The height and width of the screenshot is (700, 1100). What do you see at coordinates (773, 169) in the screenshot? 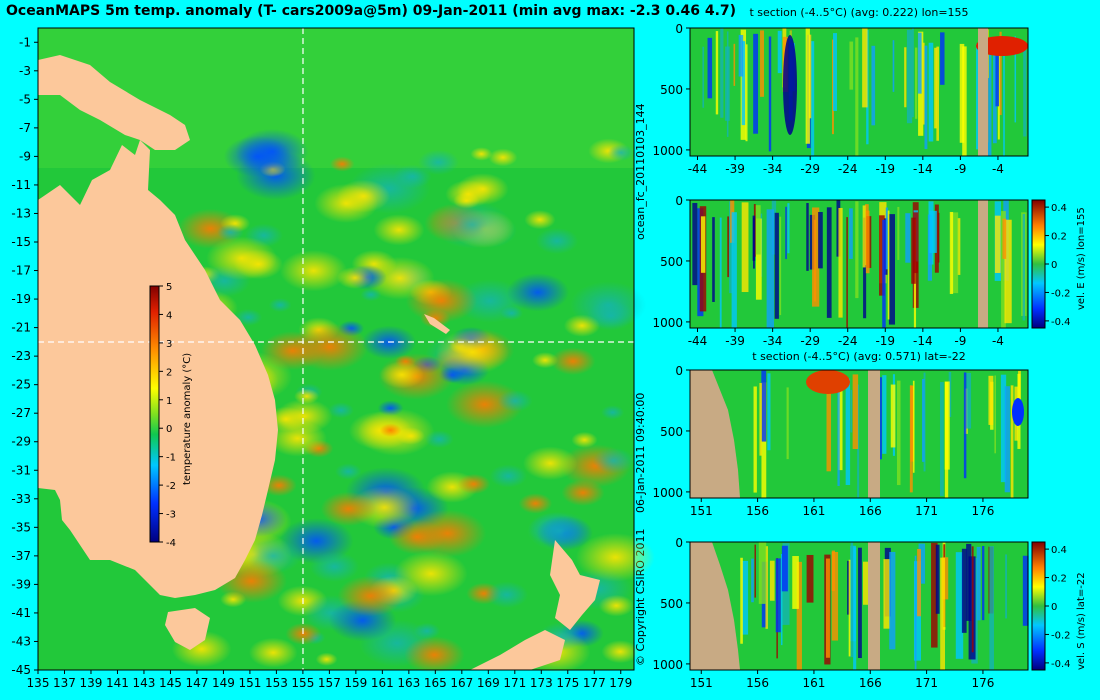
I see `section-x-tick-label: -34` at bounding box center [773, 169].